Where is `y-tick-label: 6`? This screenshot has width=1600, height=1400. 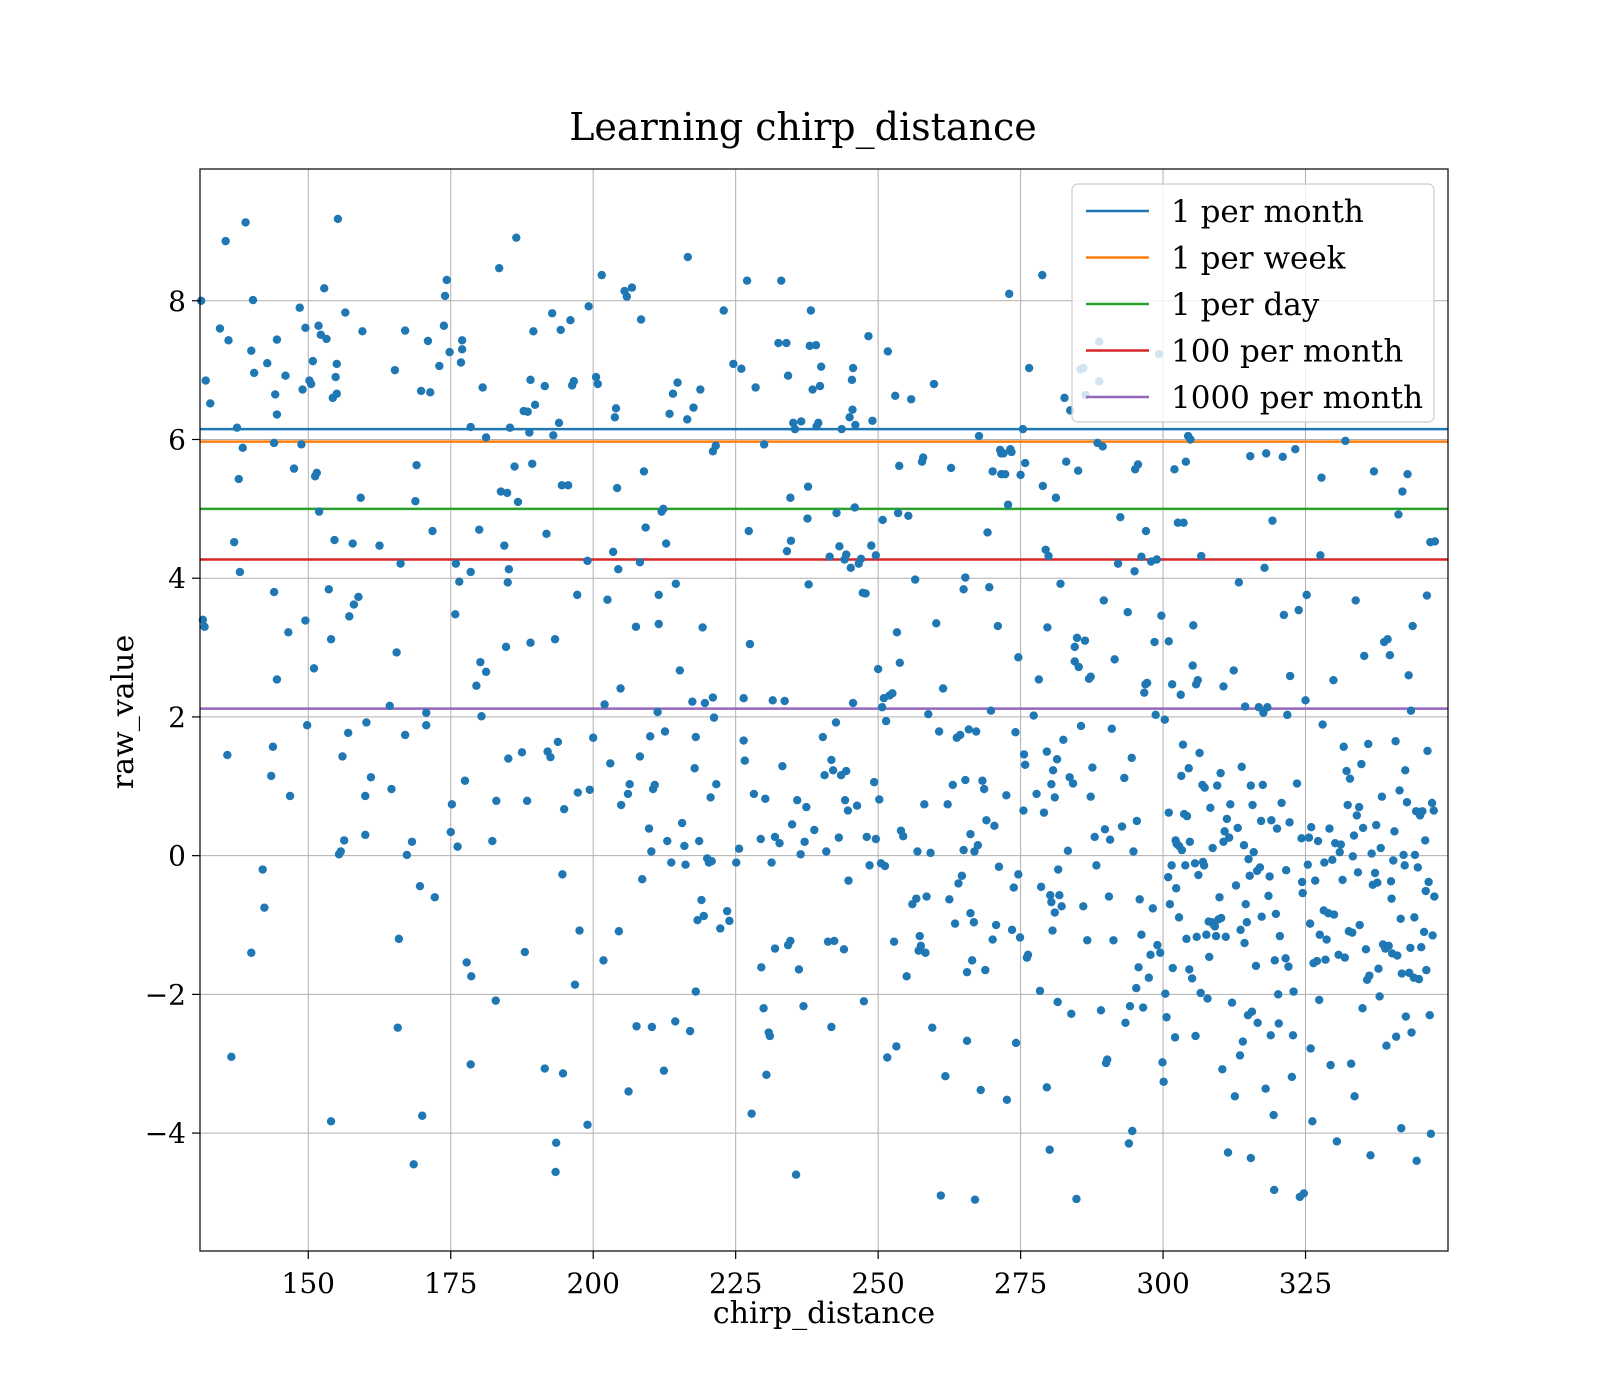
y-tick-label: 6 is located at coordinates (177, 440).